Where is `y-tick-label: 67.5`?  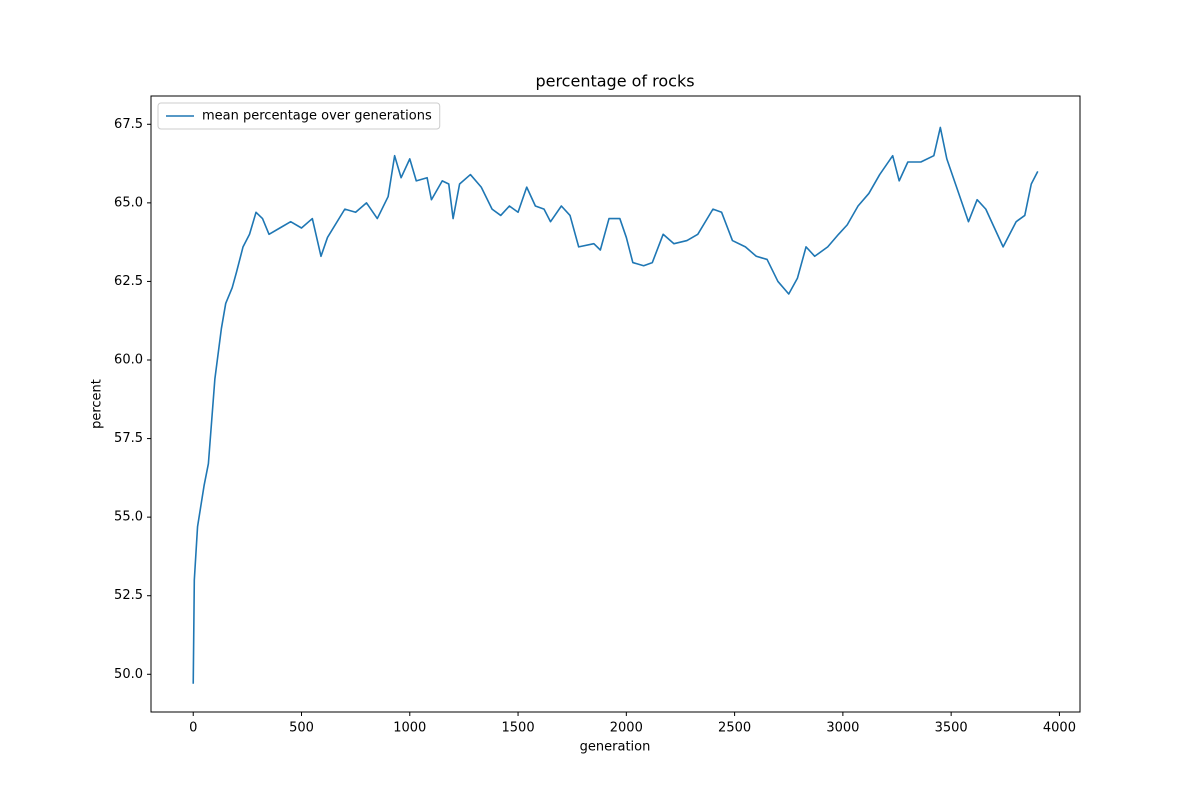 y-tick-label: 67.5 is located at coordinates (128, 124).